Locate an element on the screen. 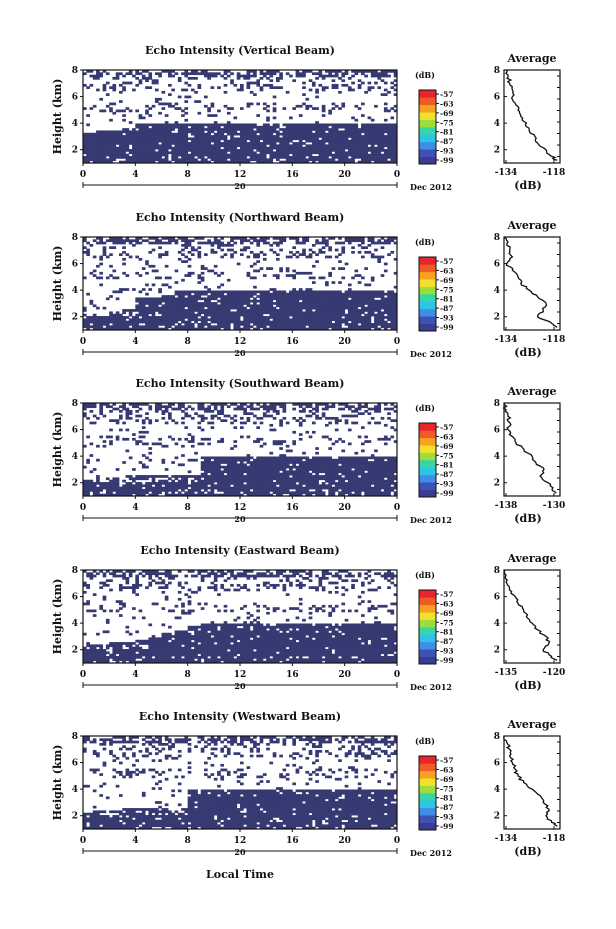  x-tick-label: 12 is located at coordinates (240, 175).